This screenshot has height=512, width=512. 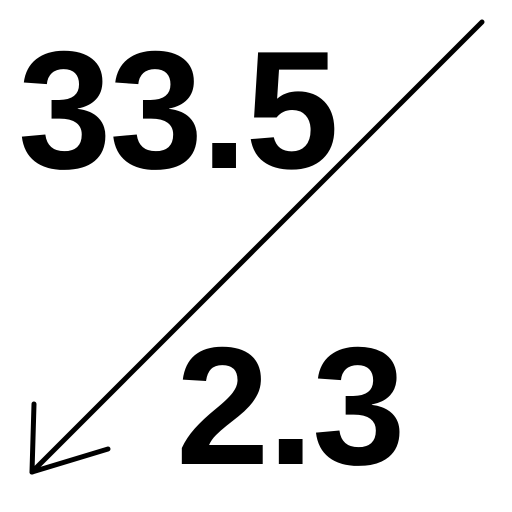 I want to click on arrow-head-bottom, so click(x=70, y=460).